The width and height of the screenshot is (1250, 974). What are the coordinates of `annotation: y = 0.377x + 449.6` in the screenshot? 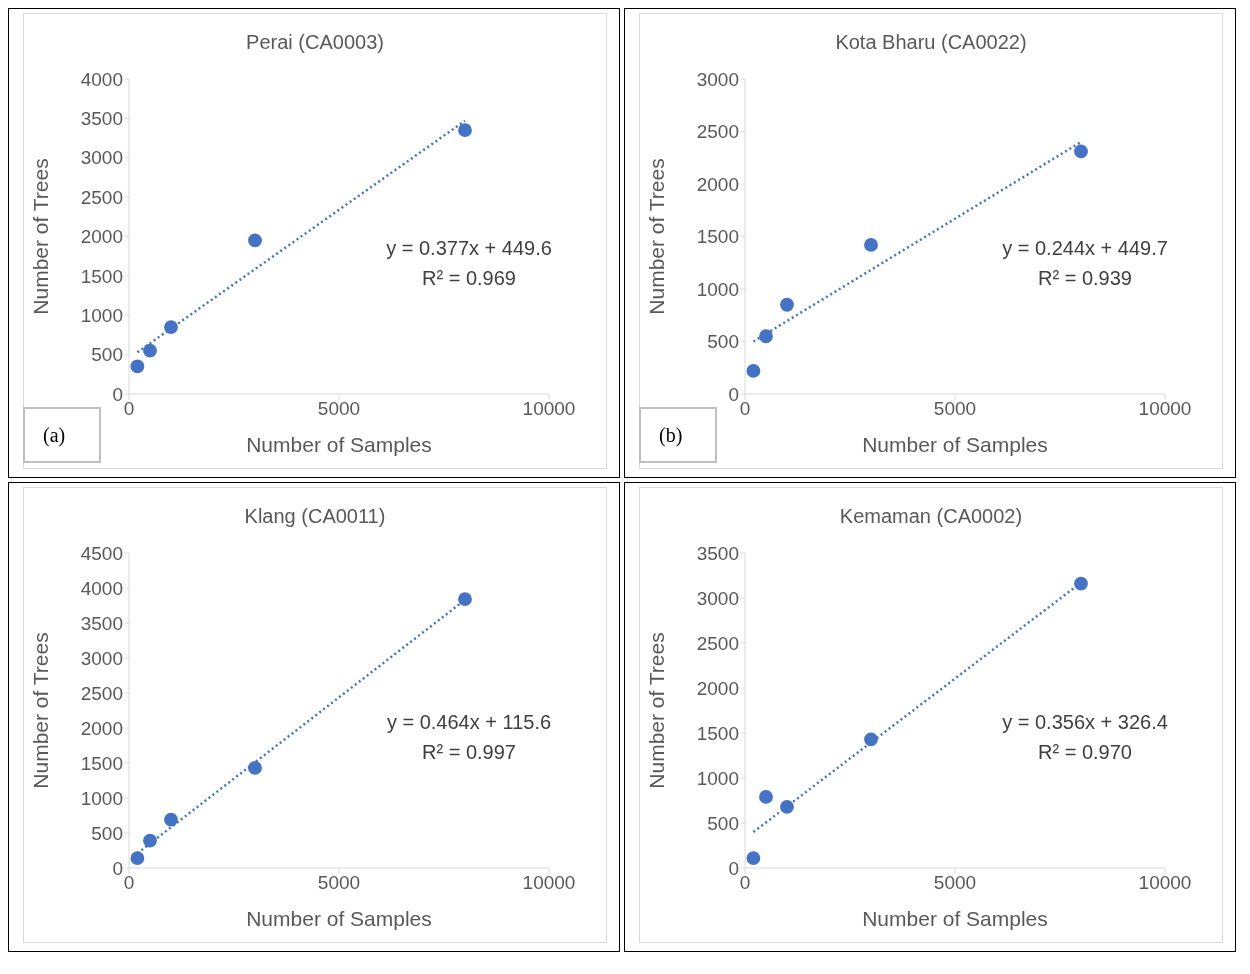 It's located at (469, 248).